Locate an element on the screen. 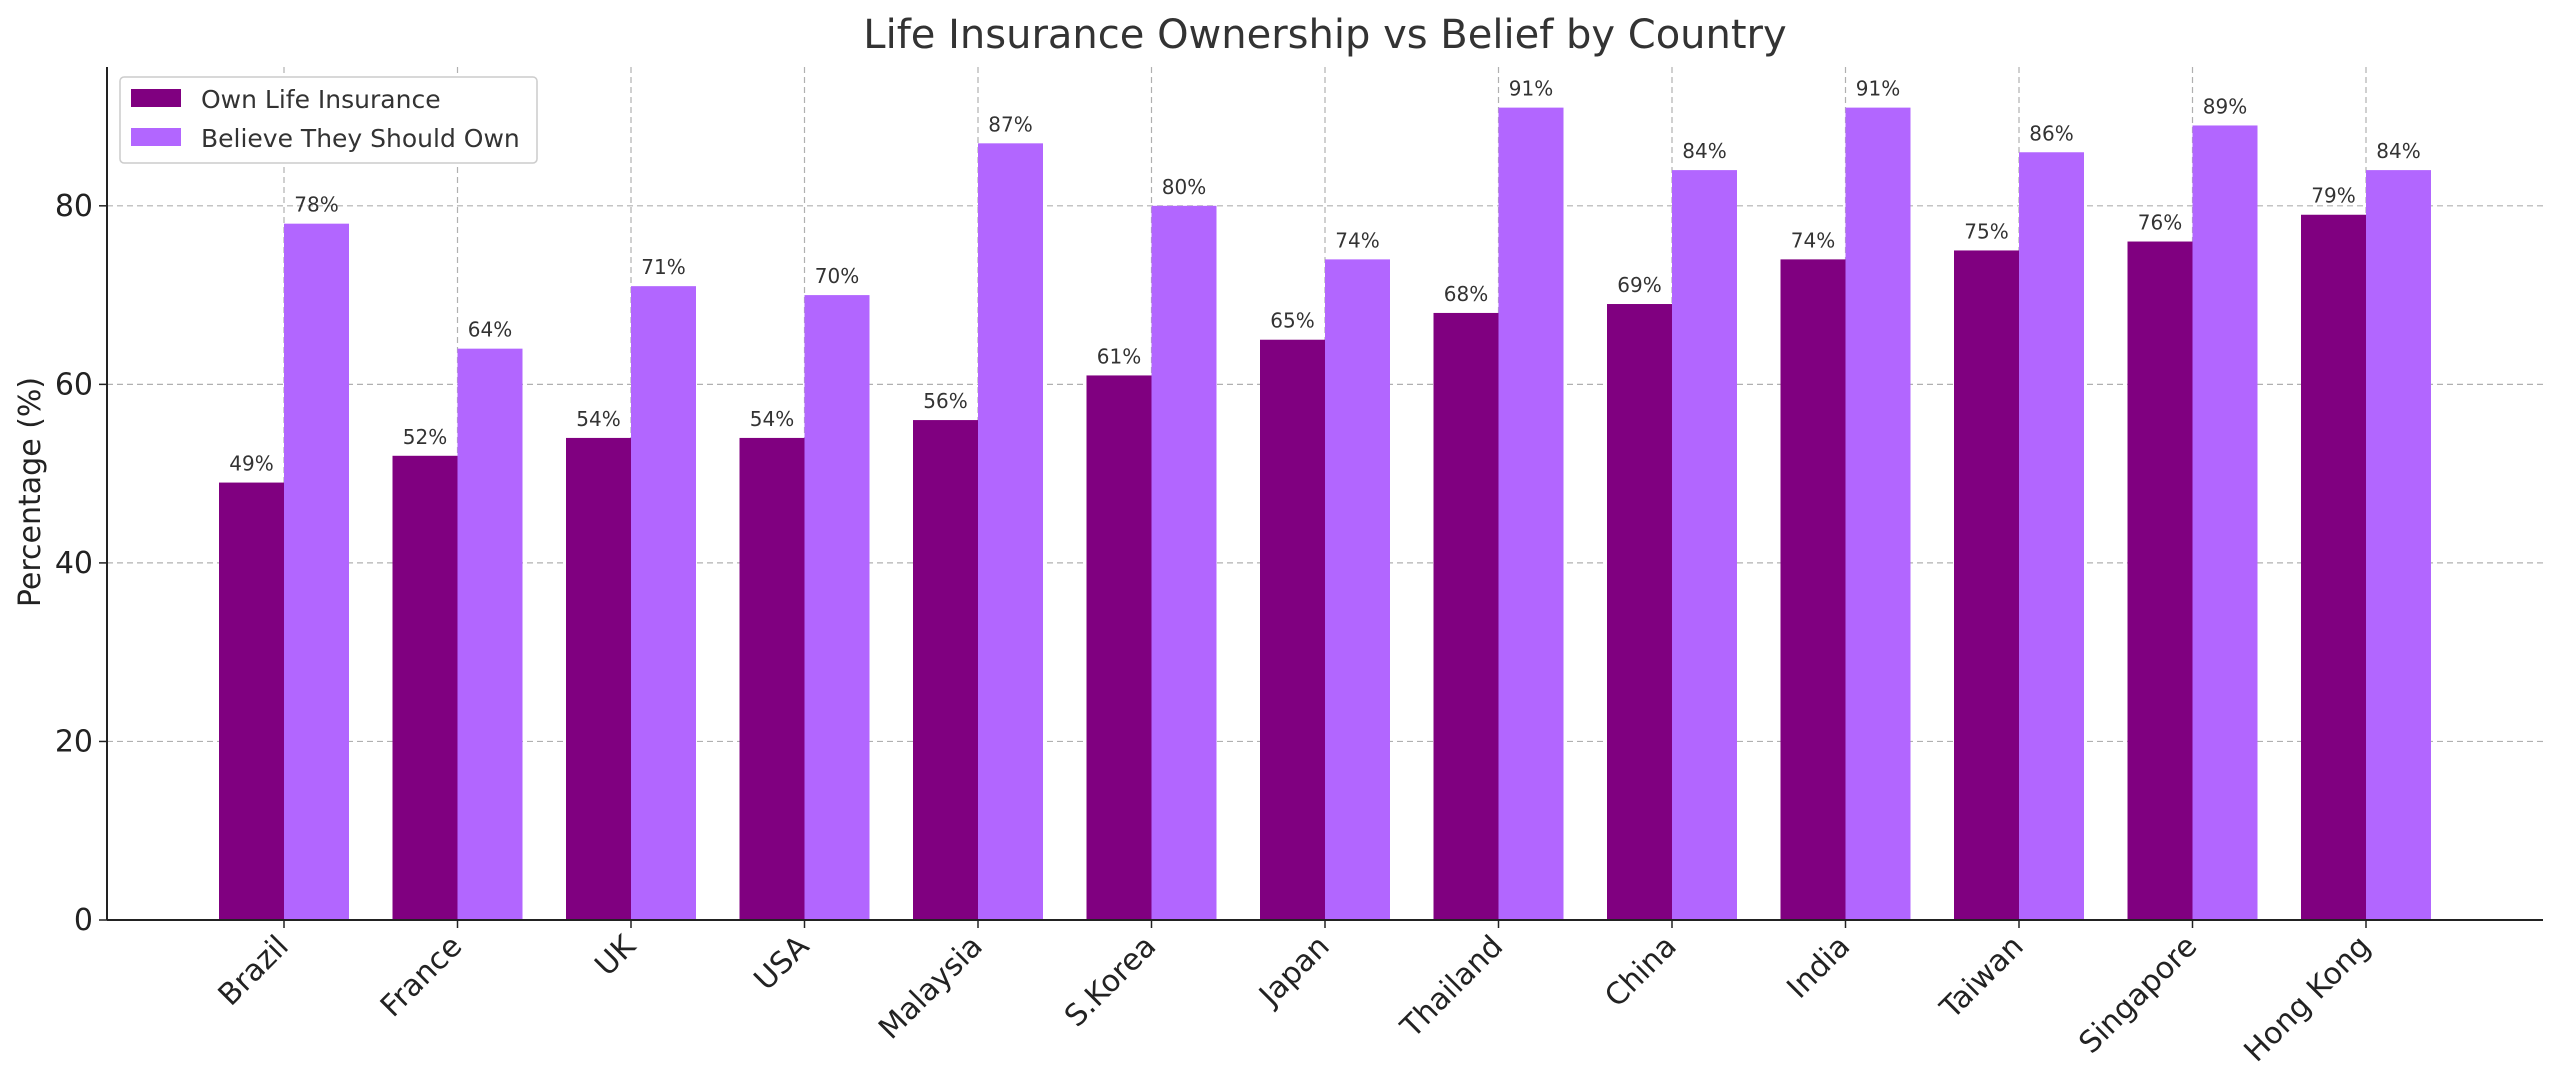 This screenshot has height=1087, width=2560. bar-believe-they-should-own-china is located at coordinates (1704, 545).